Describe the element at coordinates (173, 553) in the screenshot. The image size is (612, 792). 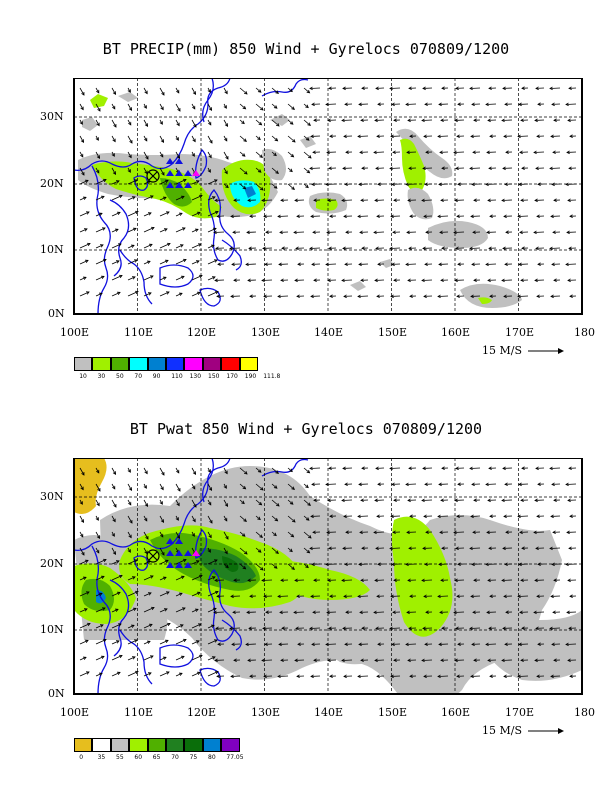
I see `gyre-locations` at that location.